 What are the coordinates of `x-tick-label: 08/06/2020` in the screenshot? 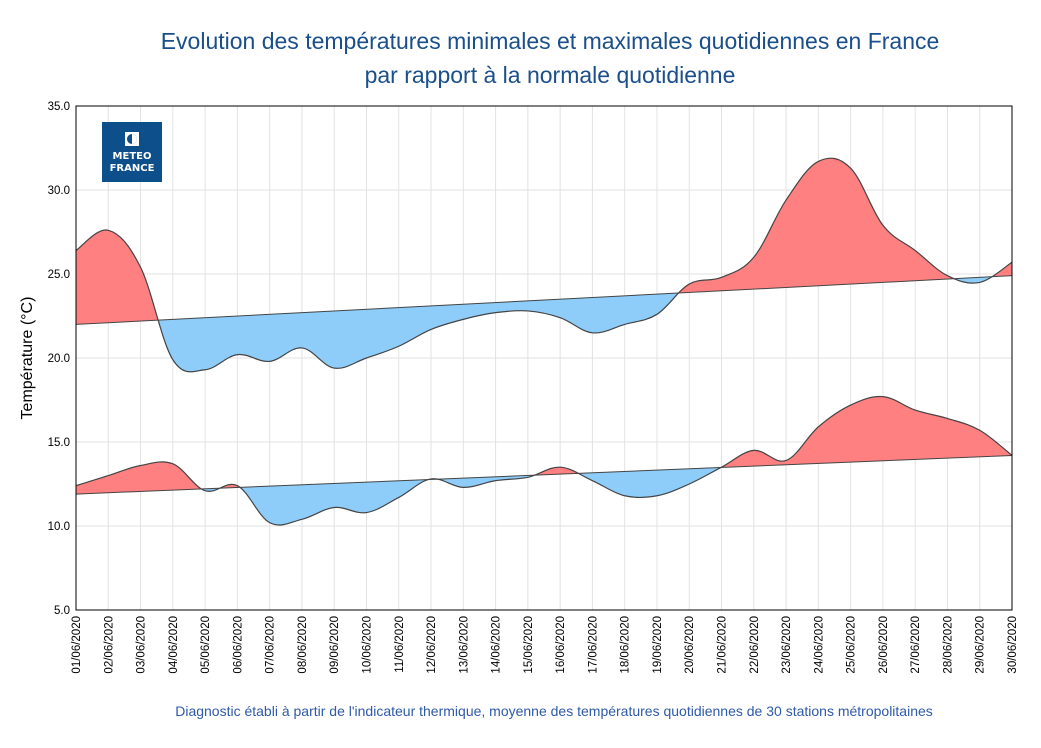 It's located at (303, 645).